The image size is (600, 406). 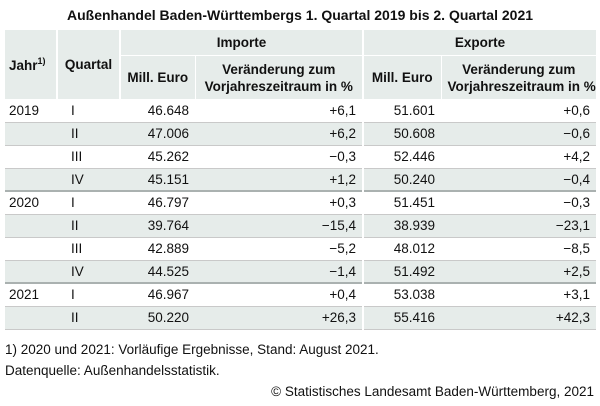 What do you see at coordinates (157, 272) in the screenshot?
I see `cell-import-value: 44.525` at bounding box center [157, 272].